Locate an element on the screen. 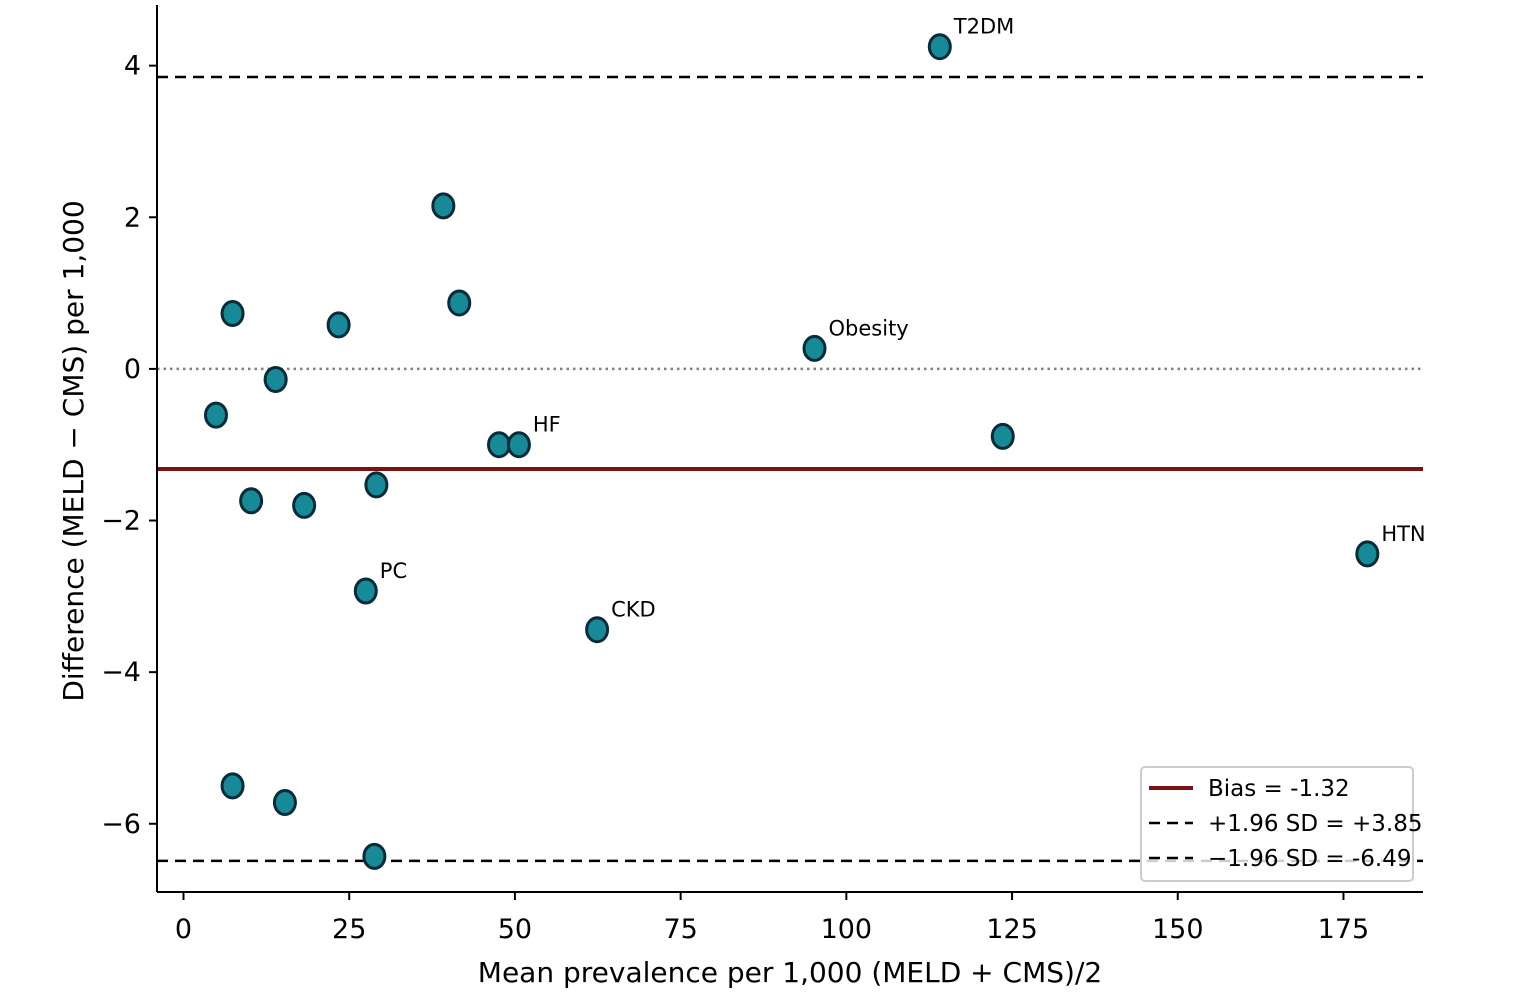  y-tick-label: −4 is located at coordinates (121, 672).